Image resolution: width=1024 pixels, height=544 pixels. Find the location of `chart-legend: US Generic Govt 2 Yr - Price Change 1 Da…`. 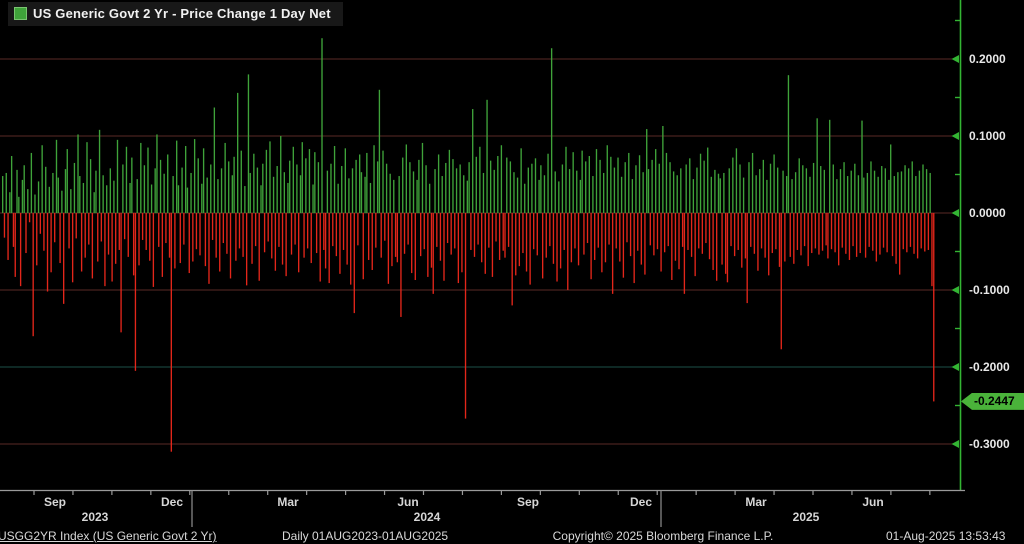

chart-legend: US Generic Govt 2 Yr - Price Change 1 Da… is located at coordinates (175, 14).